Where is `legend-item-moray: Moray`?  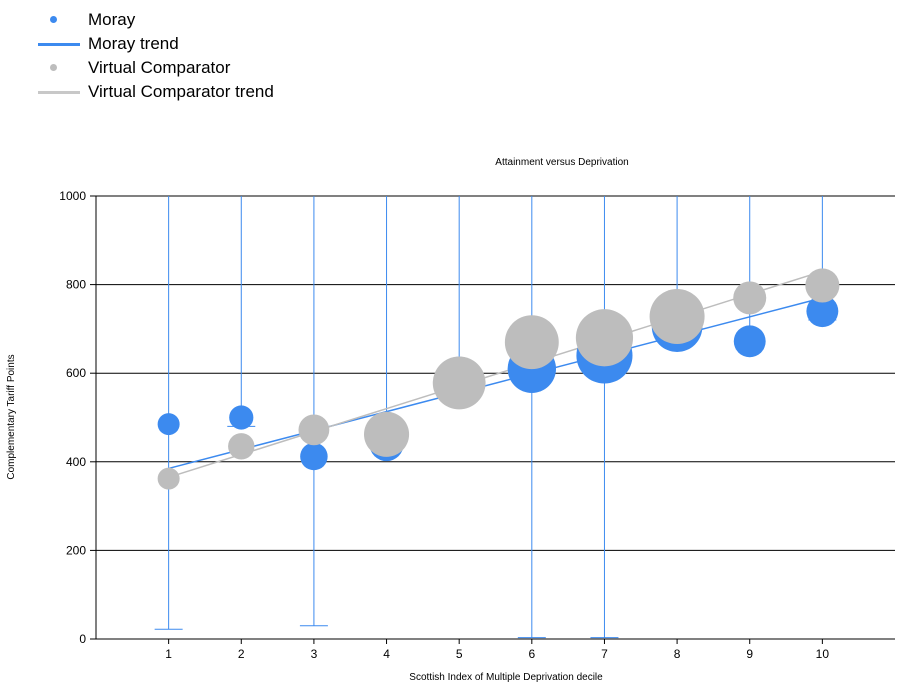
legend-item-moray: Moray is located at coordinates (156, 20).